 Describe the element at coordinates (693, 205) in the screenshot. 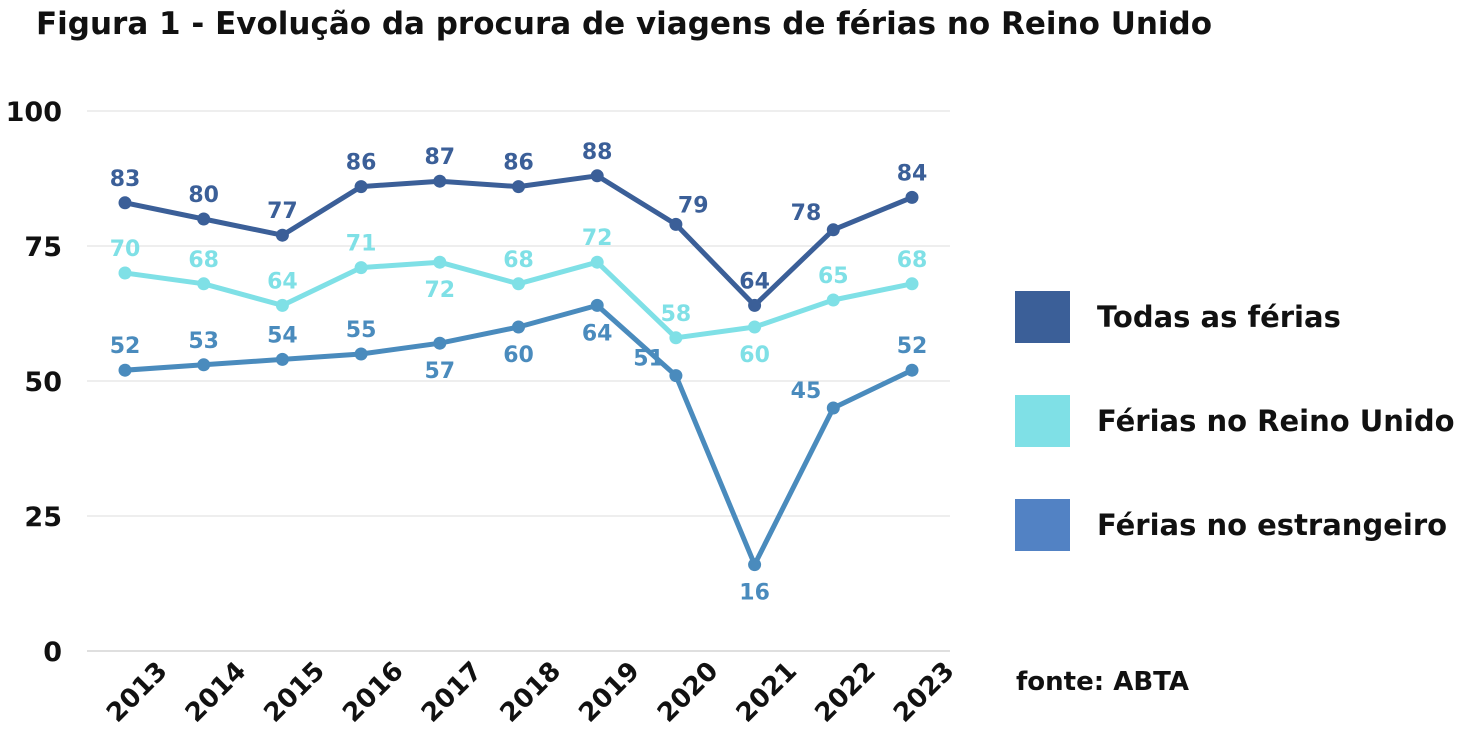

I see `data-label: 79` at that location.